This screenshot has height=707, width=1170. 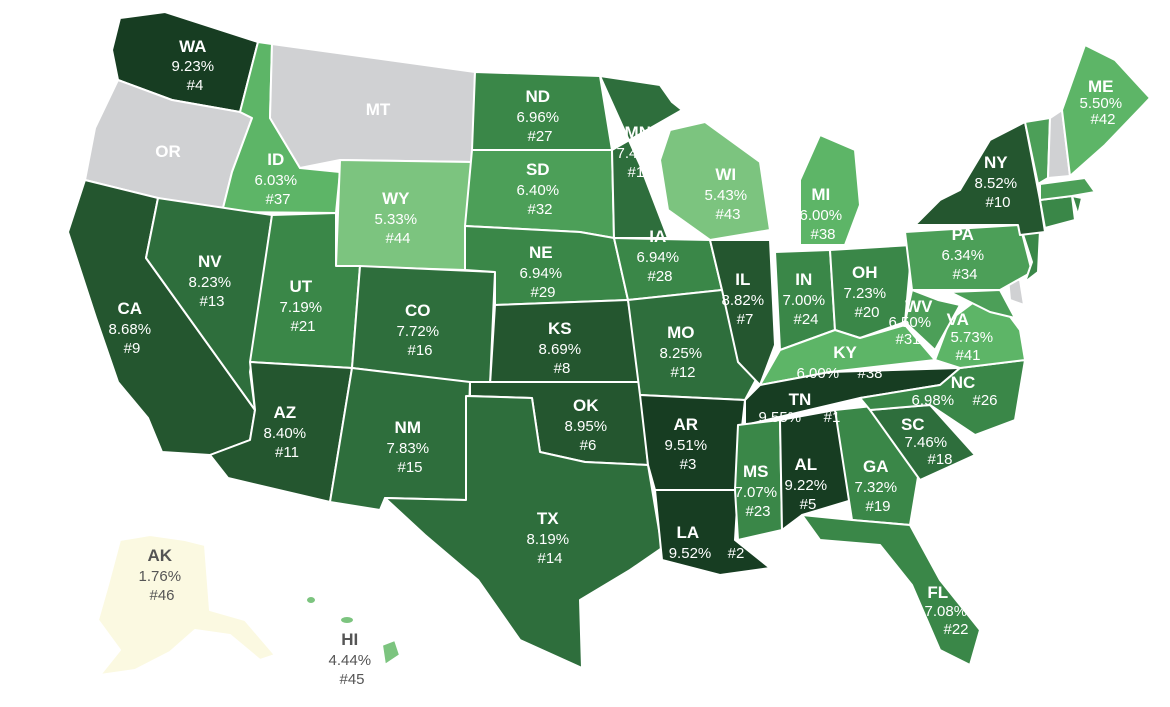 I want to click on label-PA: PA 6.34% #34, so click(x=965, y=254).